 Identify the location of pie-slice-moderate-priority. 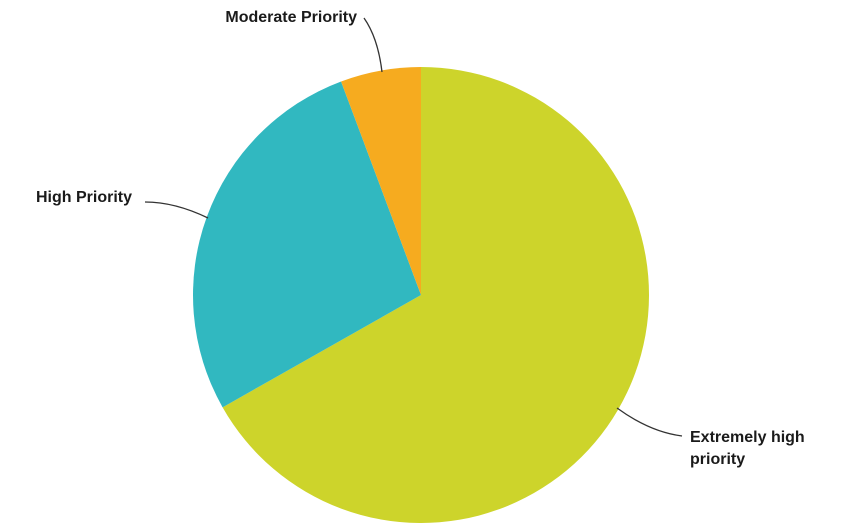
(381, 181).